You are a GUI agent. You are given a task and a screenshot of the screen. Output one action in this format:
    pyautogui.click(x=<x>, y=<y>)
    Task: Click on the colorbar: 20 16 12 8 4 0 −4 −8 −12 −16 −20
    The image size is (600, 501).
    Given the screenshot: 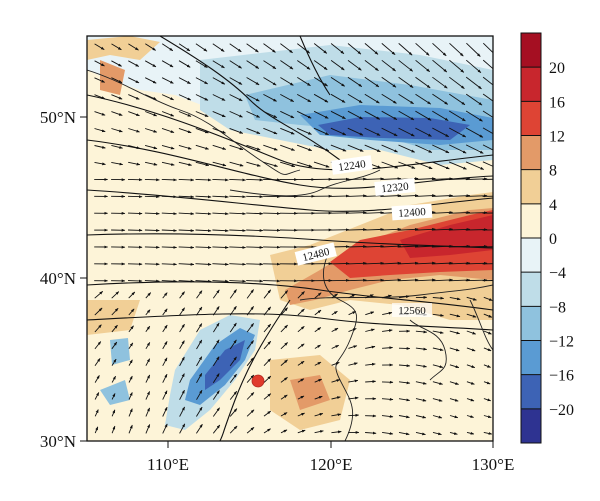 What is the action you would take?
    pyautogui.click(x=547, y=238)
    